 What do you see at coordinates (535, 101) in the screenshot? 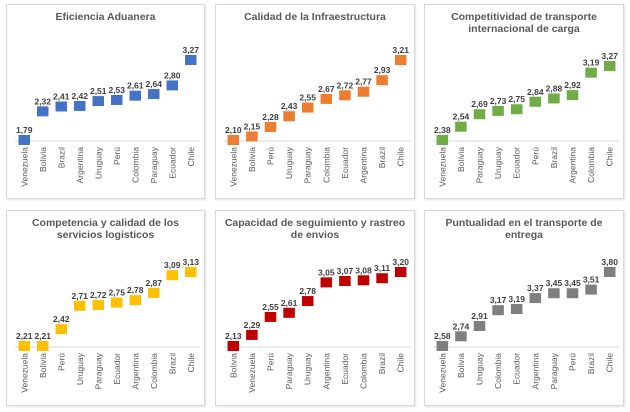
I see `bar-peru` at bounding box center [535, 101].